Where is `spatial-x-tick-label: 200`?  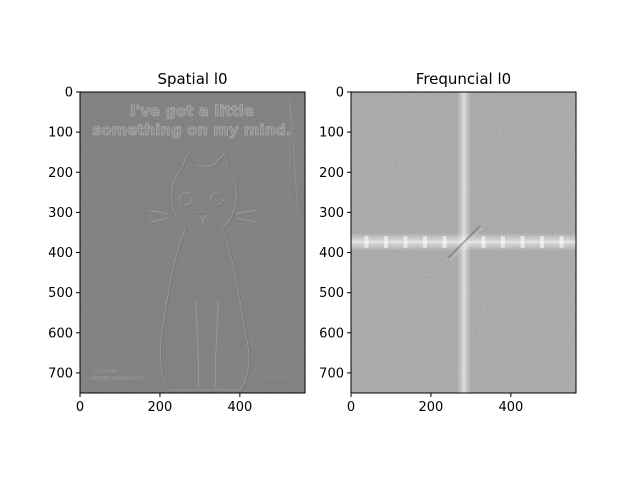 spatial-x-tick-label: 200 is located at coordinates (160, 407).